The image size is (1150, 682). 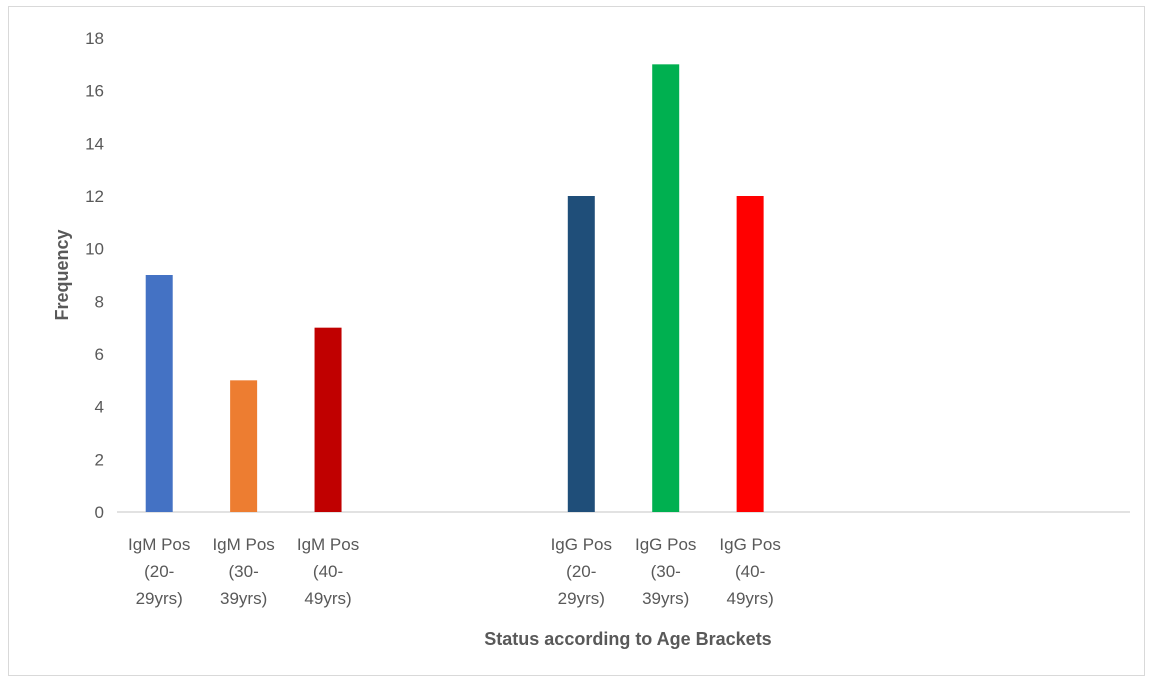 I want to click on y-tick-label: 4, so click(x=99, y=407).